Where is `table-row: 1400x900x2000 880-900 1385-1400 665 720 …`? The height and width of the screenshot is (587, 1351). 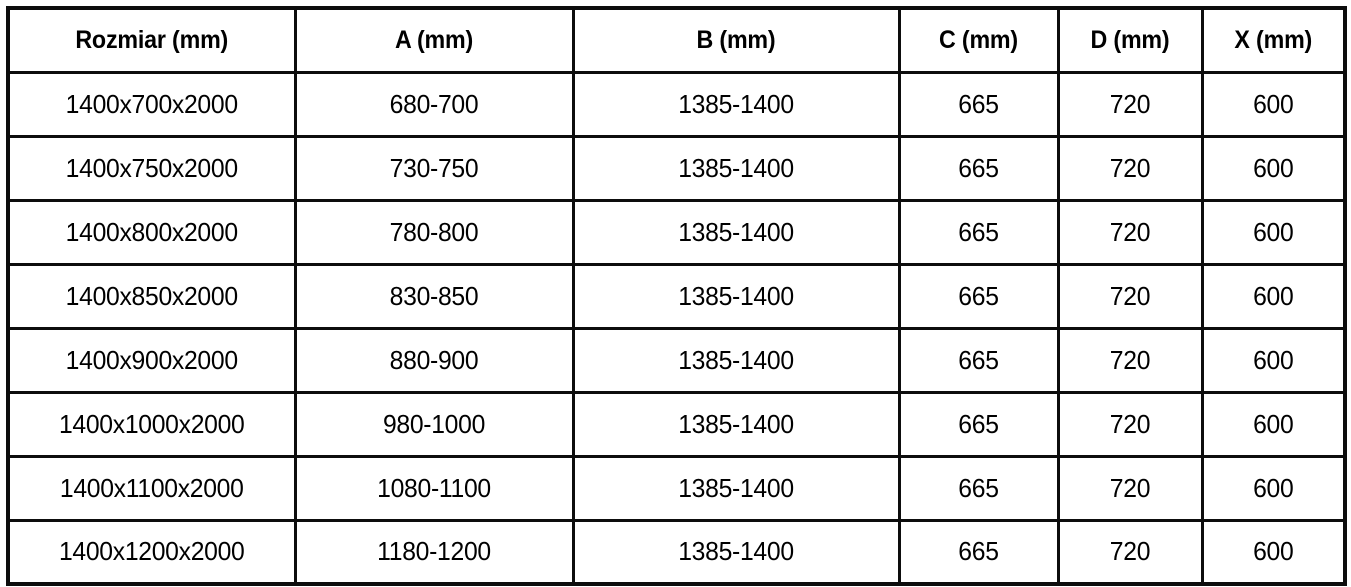
table-row: 1400x900x2000 880-900 1385-1400 665 720 … is located at coordinates (676, 360).